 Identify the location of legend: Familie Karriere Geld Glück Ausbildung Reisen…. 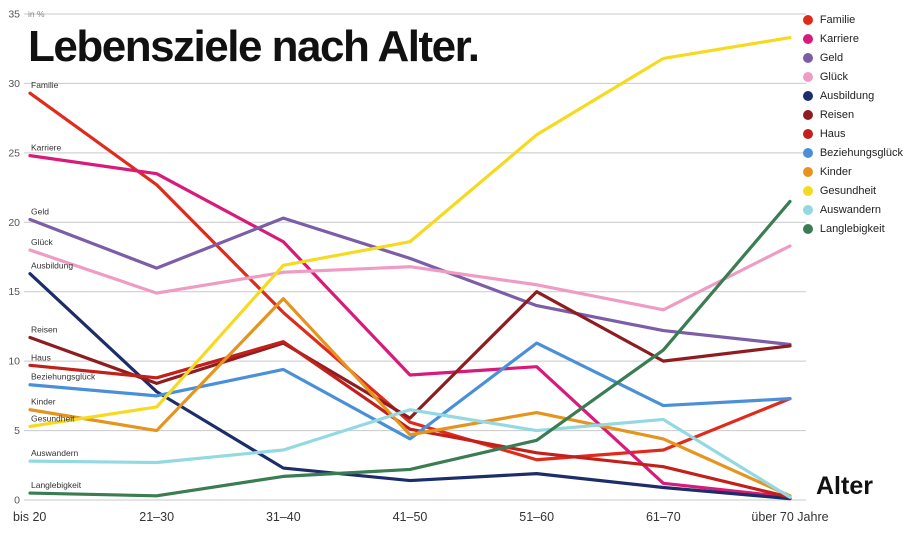
(852, 124).